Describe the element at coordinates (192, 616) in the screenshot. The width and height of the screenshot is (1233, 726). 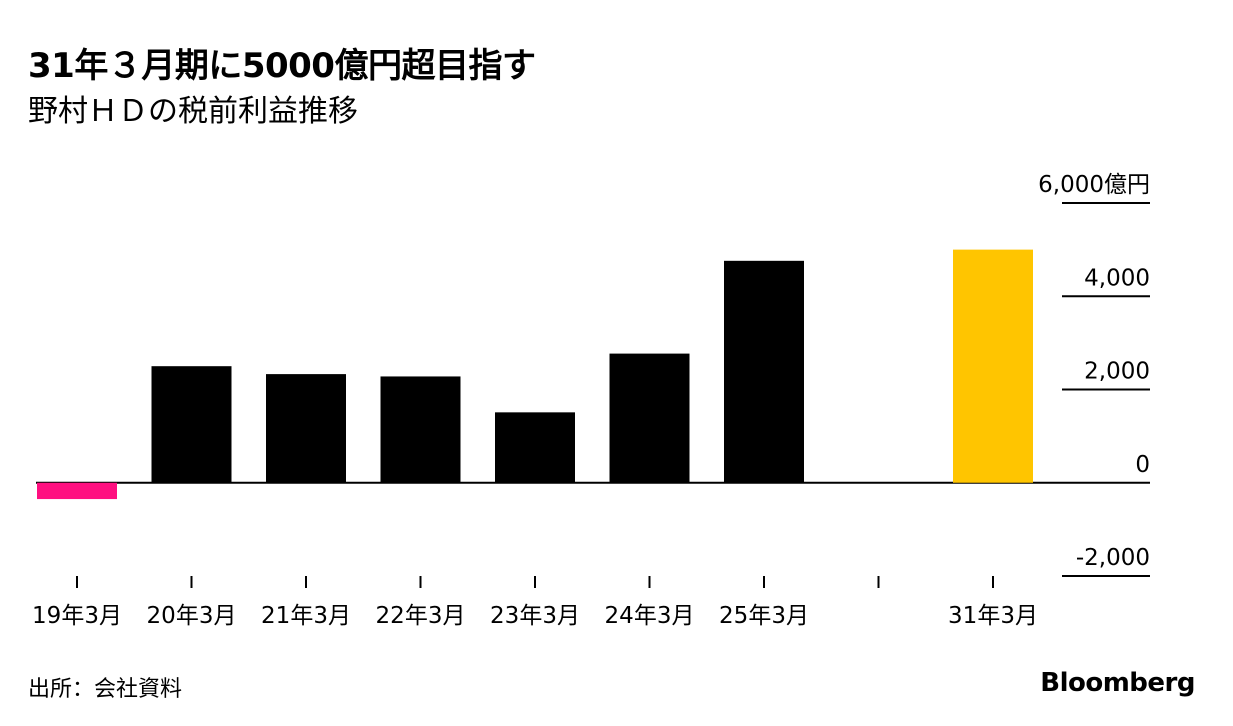
I see `x-tick-label: 20年3月` at that location.